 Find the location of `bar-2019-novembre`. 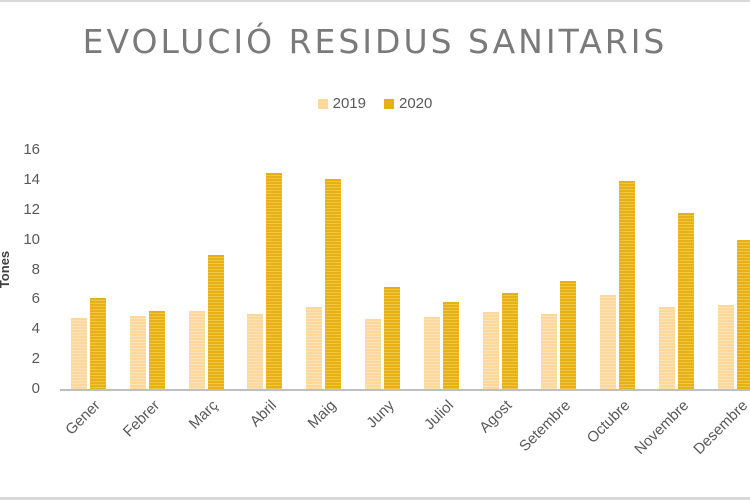

bar-2019-novembre is located at coordinates (667, 347).